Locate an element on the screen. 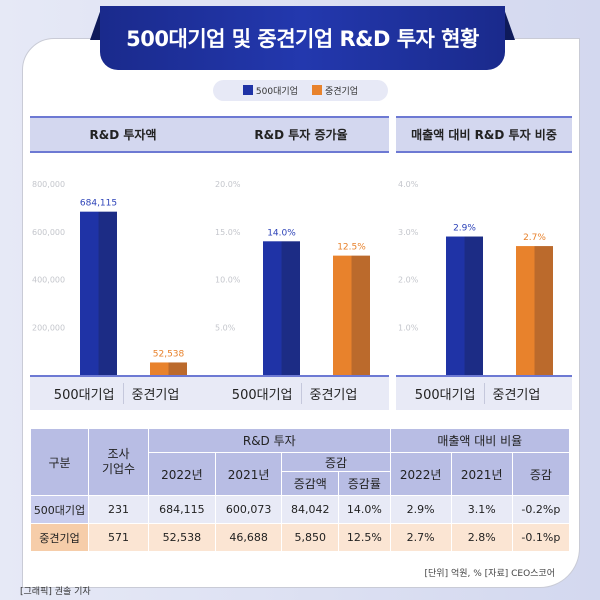 The image size is (600, 600). data-label: 12.5% is located at coordinates (351, 248).